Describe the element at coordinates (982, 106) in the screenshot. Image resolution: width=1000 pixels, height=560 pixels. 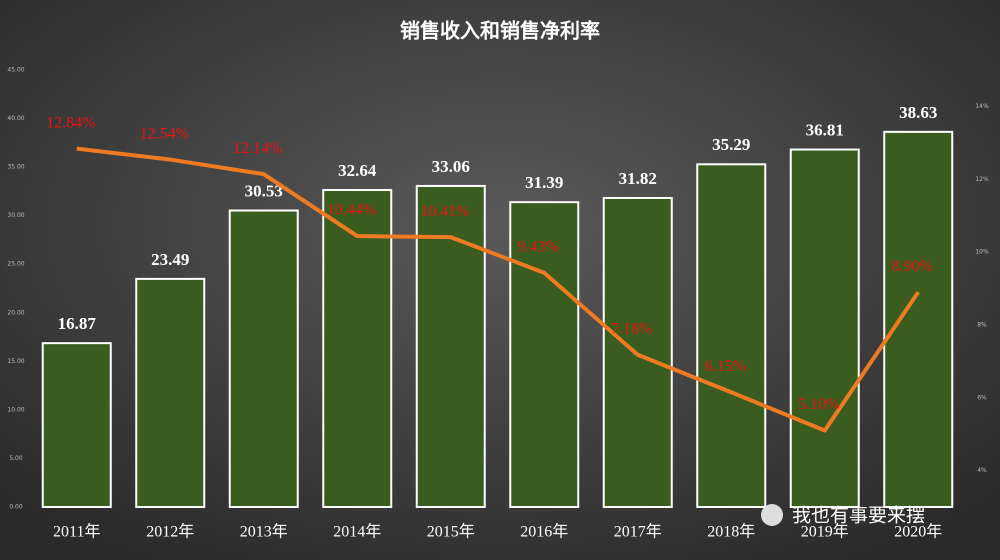
I see `y2-tick-label: 14%` at that location.